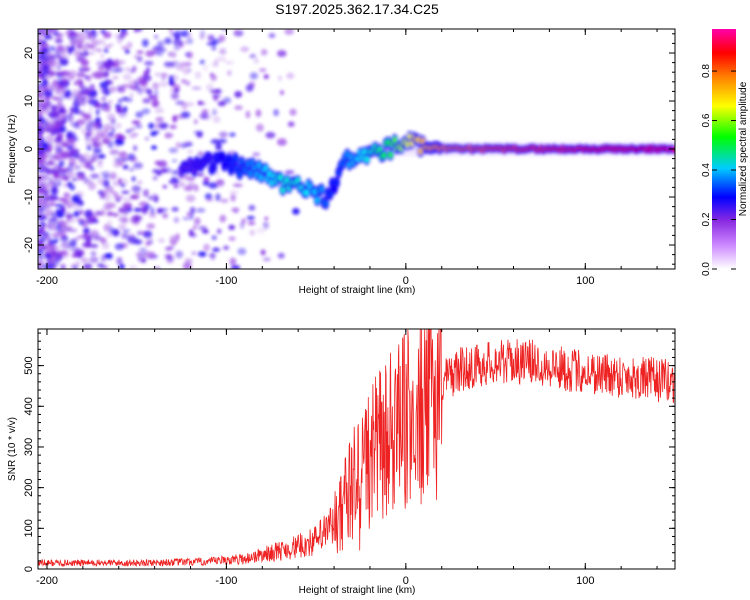  What do you see at coordinates (29, 569) in the screenshot?
I see `y-tick-label: 0` at bounding box center [29, 569].